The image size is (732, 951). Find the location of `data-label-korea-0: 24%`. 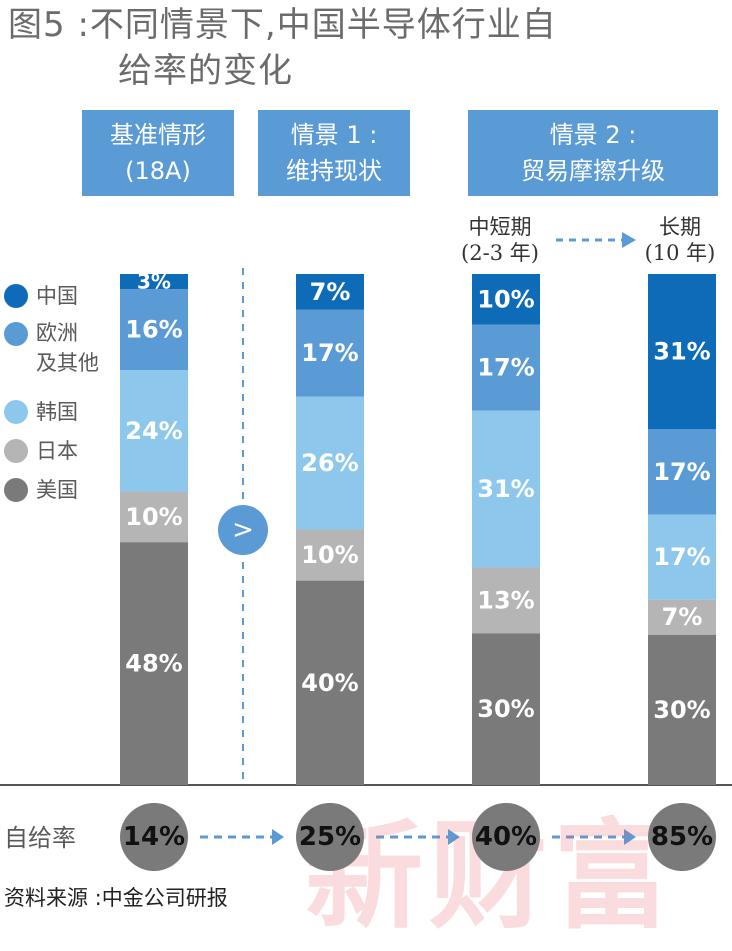

data-label-korea-0: 24% is located at coordinates (153, 431).